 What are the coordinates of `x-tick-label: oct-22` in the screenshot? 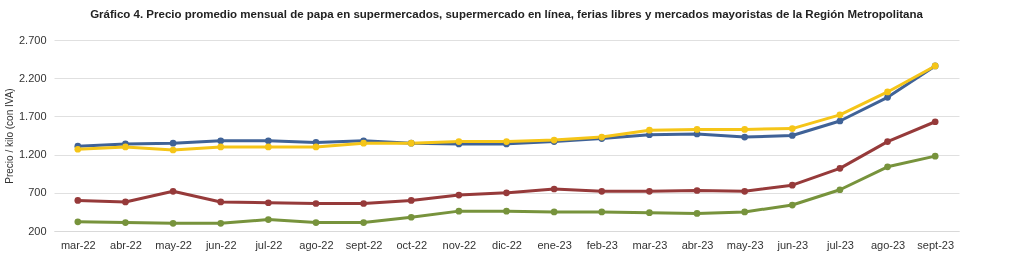 It's located at (412, 244).